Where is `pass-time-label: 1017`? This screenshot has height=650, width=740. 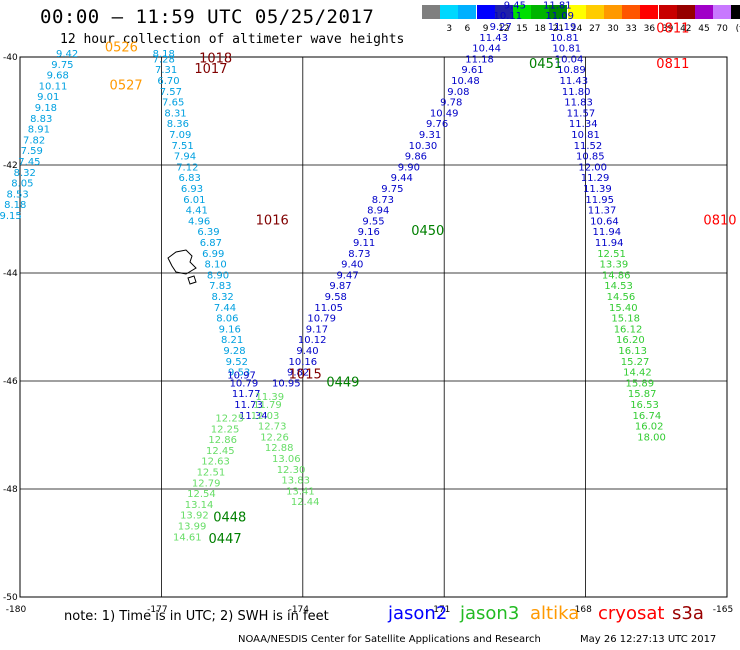 pass-time-label: 1017 is located at coordinates (210, 69).